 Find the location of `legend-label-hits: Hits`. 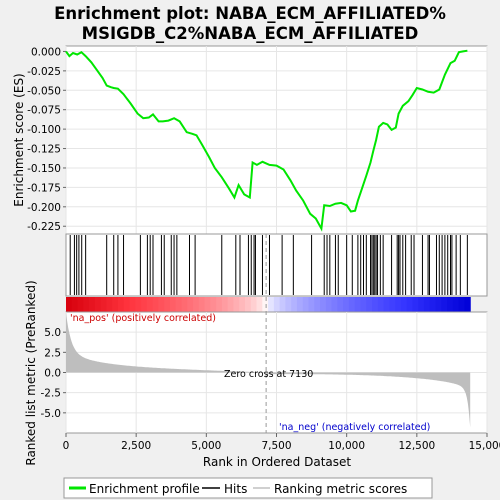

legend-label-hits: Hits is located at coordinates (235, 489).